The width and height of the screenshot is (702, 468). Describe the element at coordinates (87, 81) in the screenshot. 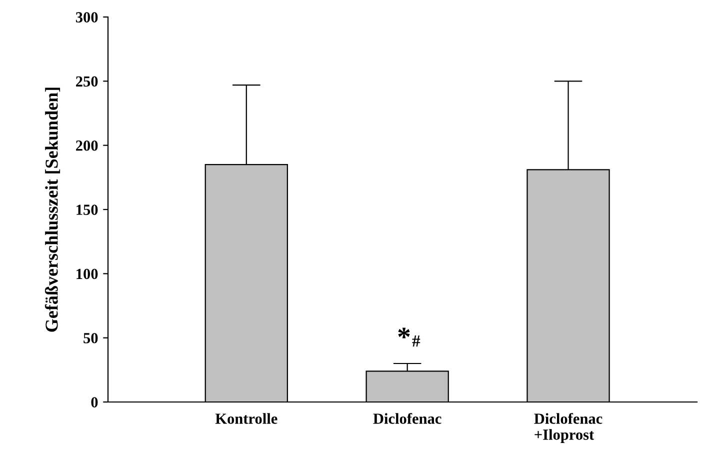

I see `y-tick-label: 250` at that location.